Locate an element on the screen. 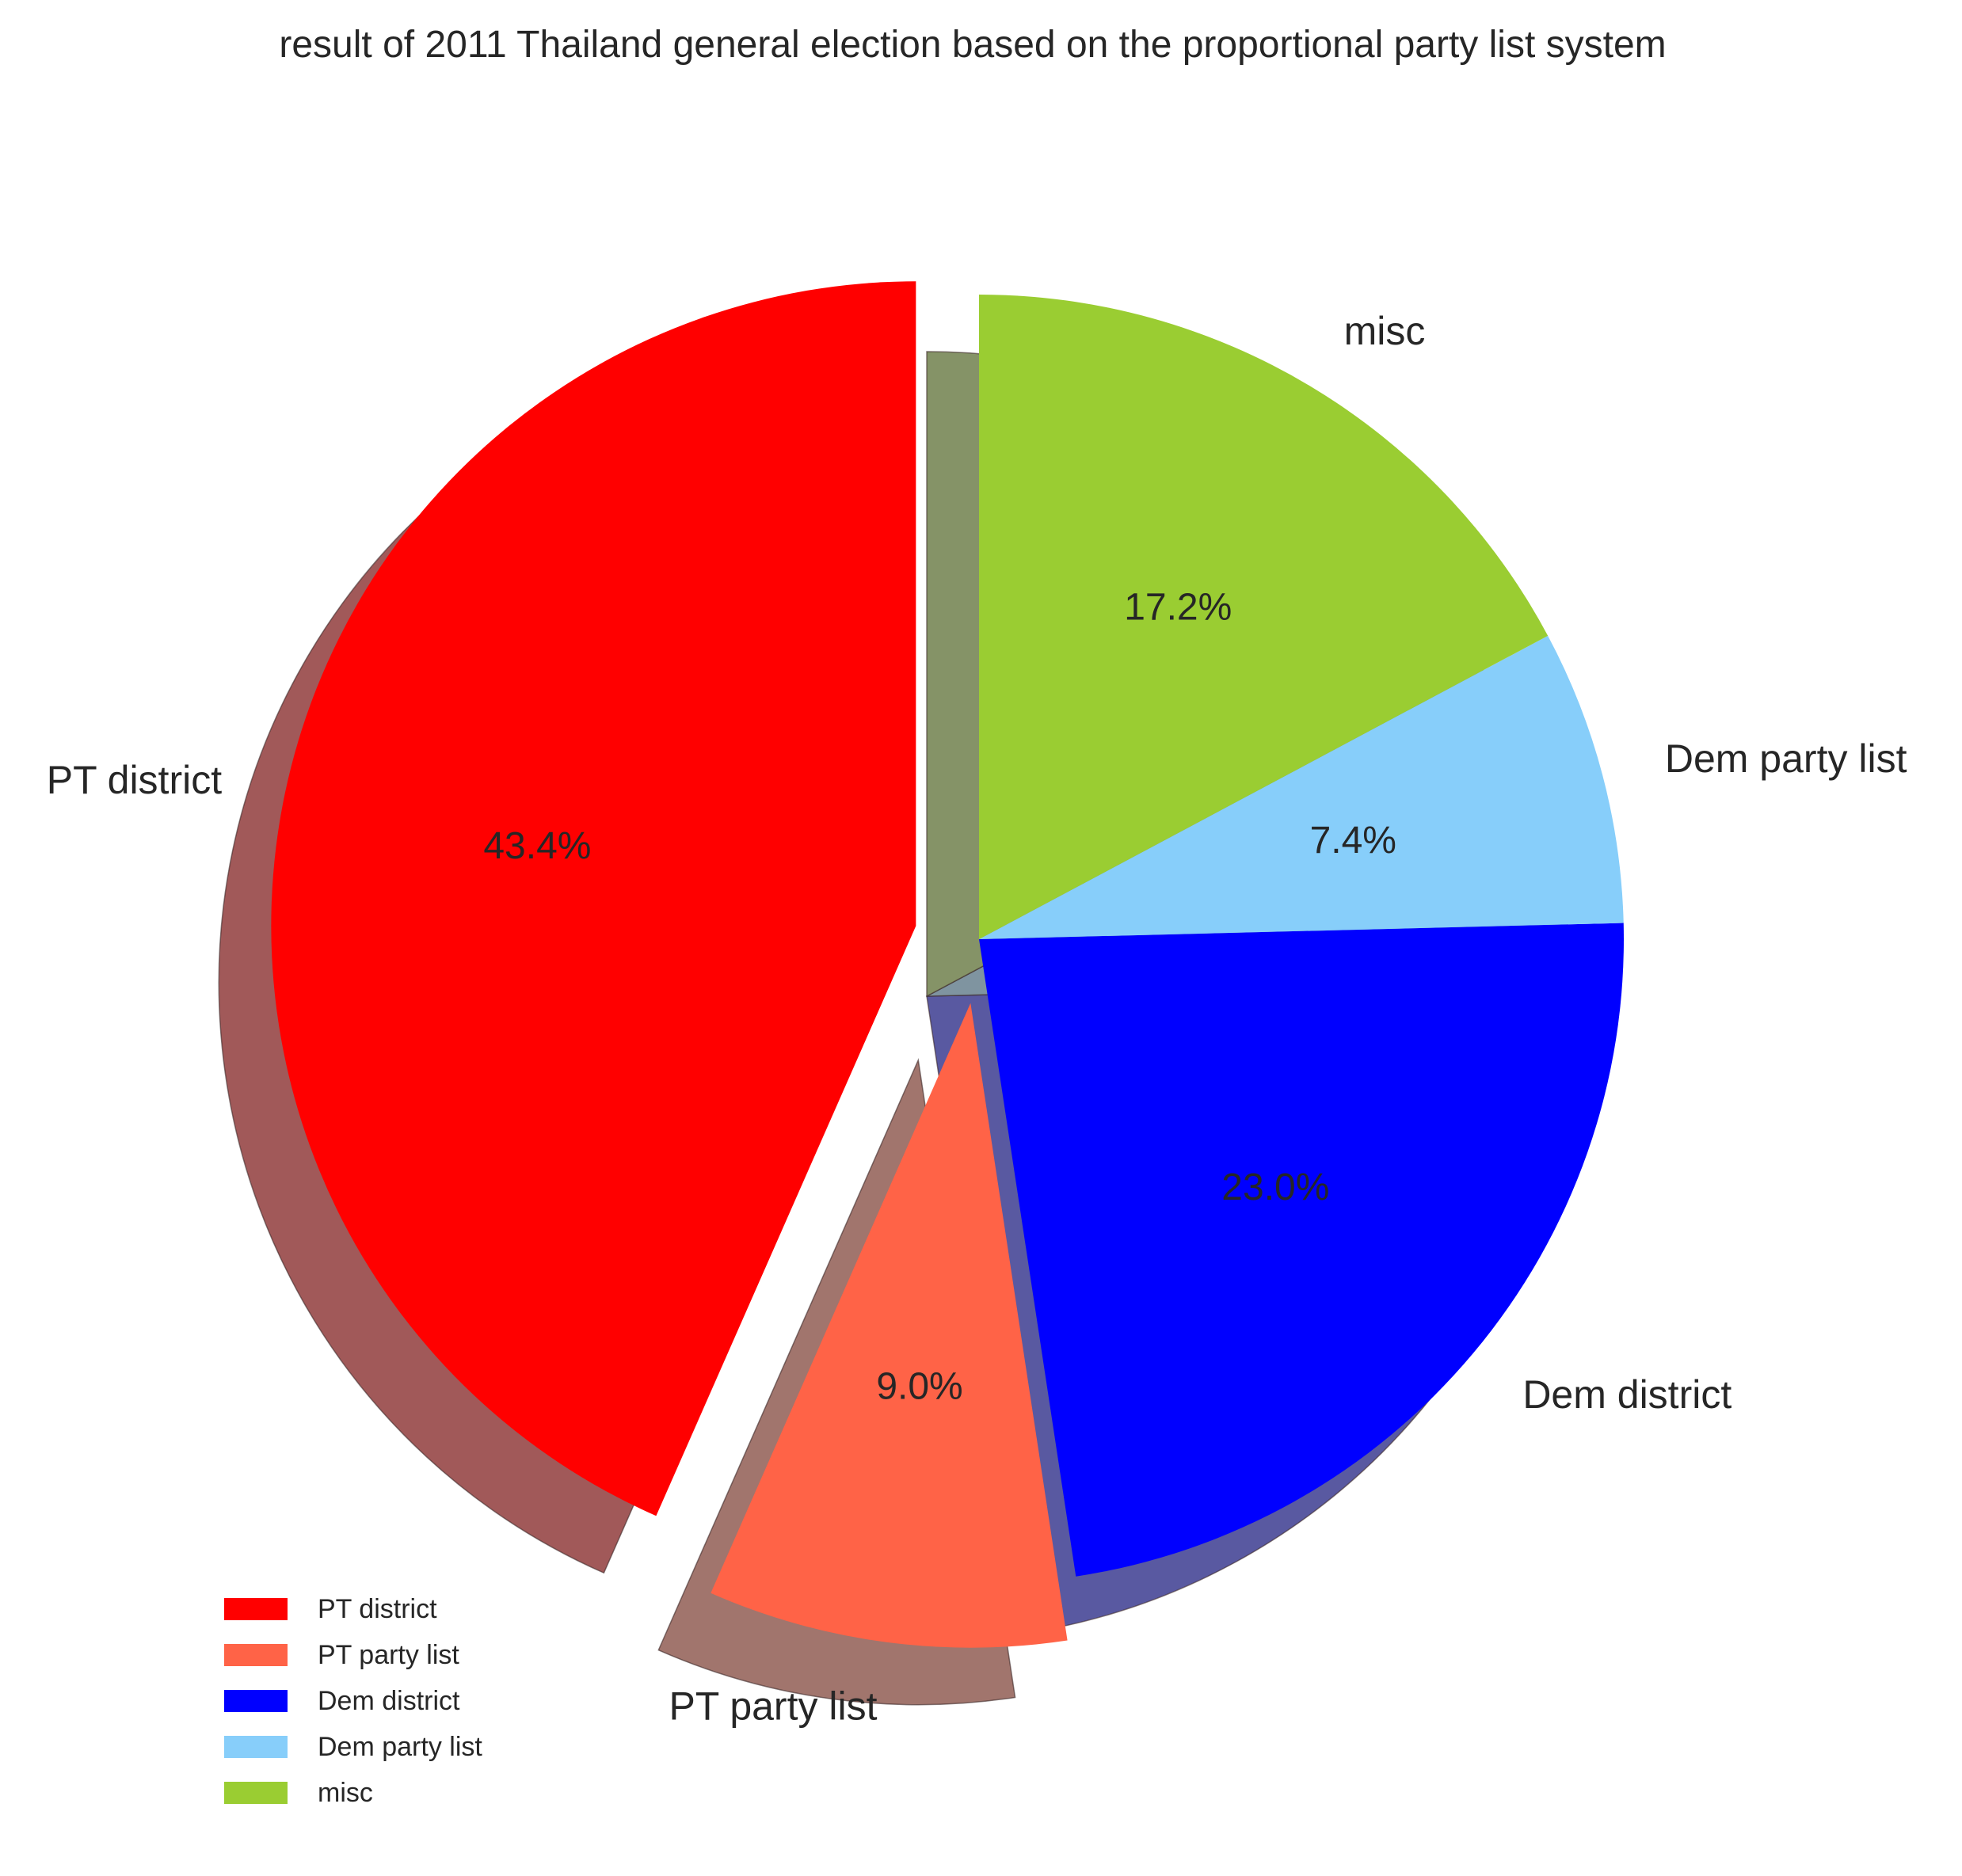 Image resolution: width=1962 pixels, height=1876 pixels. slice-misc is located at coordinates (1264, 617).